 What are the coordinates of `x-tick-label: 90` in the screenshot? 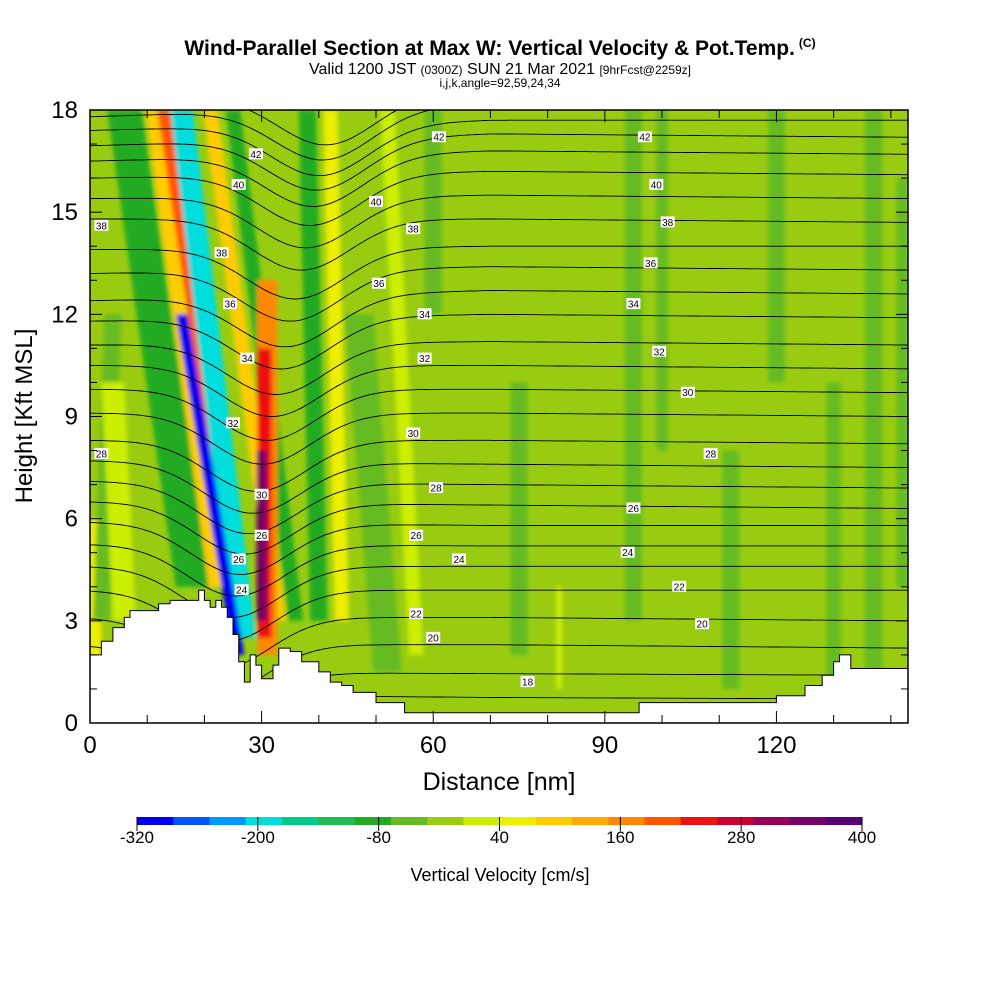 It's located at (604, 745).